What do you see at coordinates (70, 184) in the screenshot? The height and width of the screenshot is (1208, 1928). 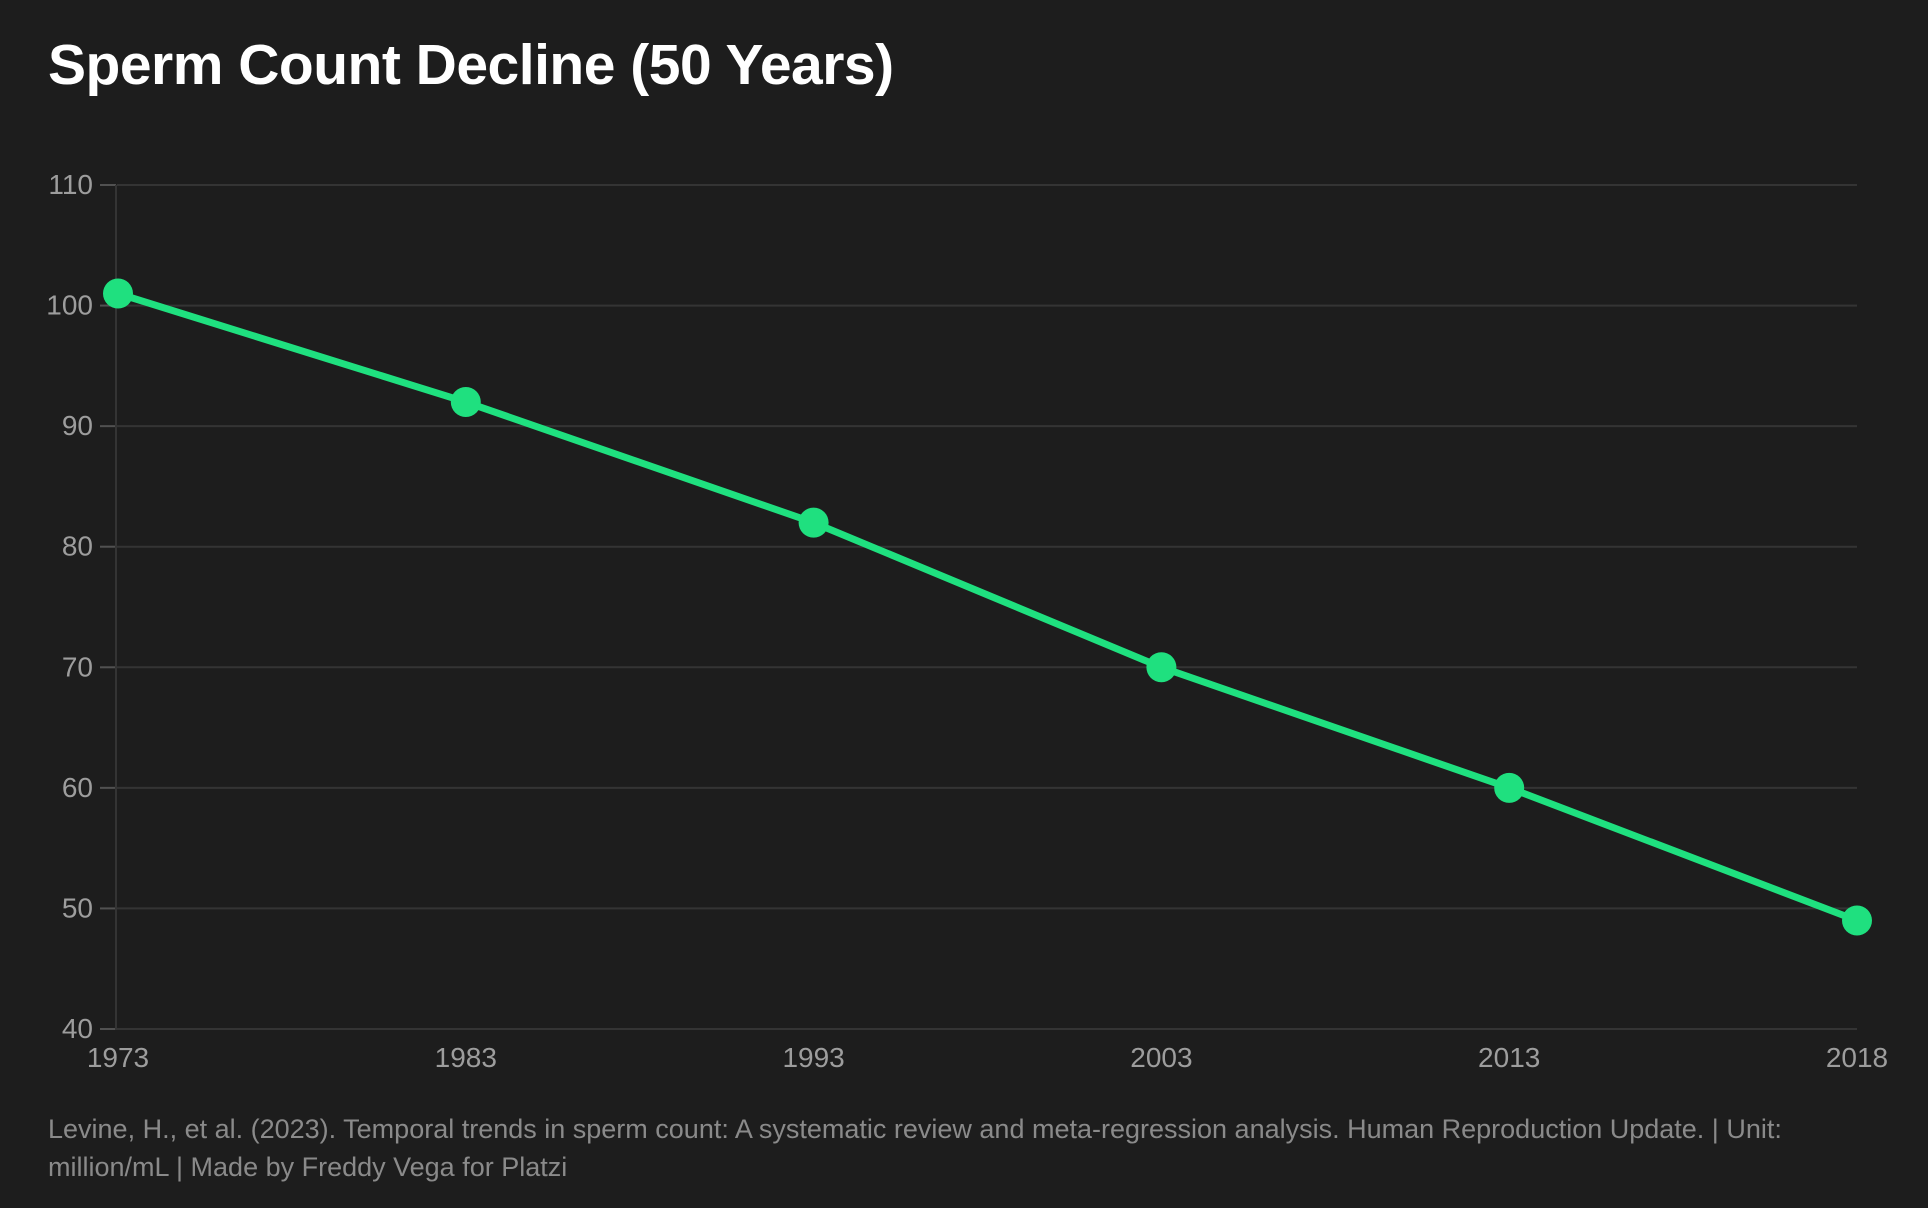 I see `y-tick-label: 110` at bounding box center [70, 184].